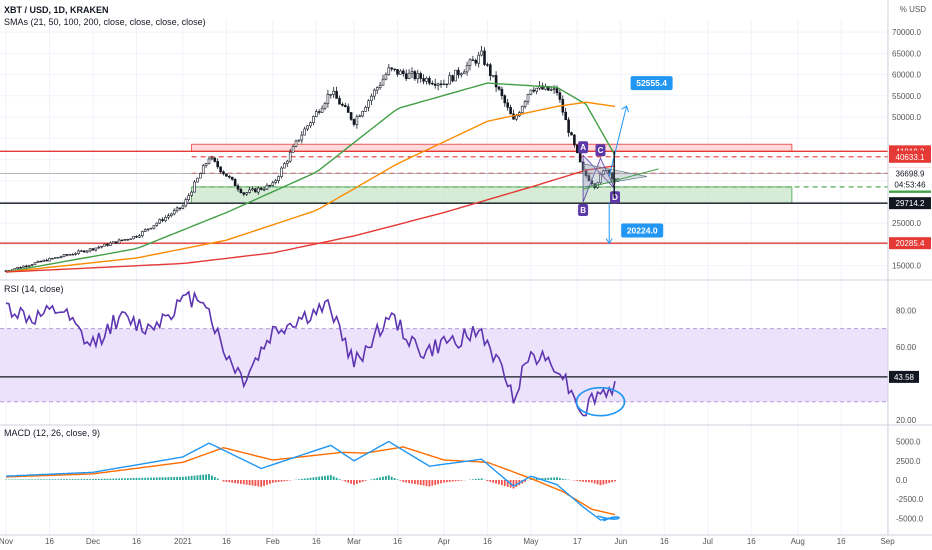  What do you see at coordinates (56, 10) in the screenshot?
I see `symbol-title: XBT / USD, 1D, KRAKEN` at bounding box center [56, 10].